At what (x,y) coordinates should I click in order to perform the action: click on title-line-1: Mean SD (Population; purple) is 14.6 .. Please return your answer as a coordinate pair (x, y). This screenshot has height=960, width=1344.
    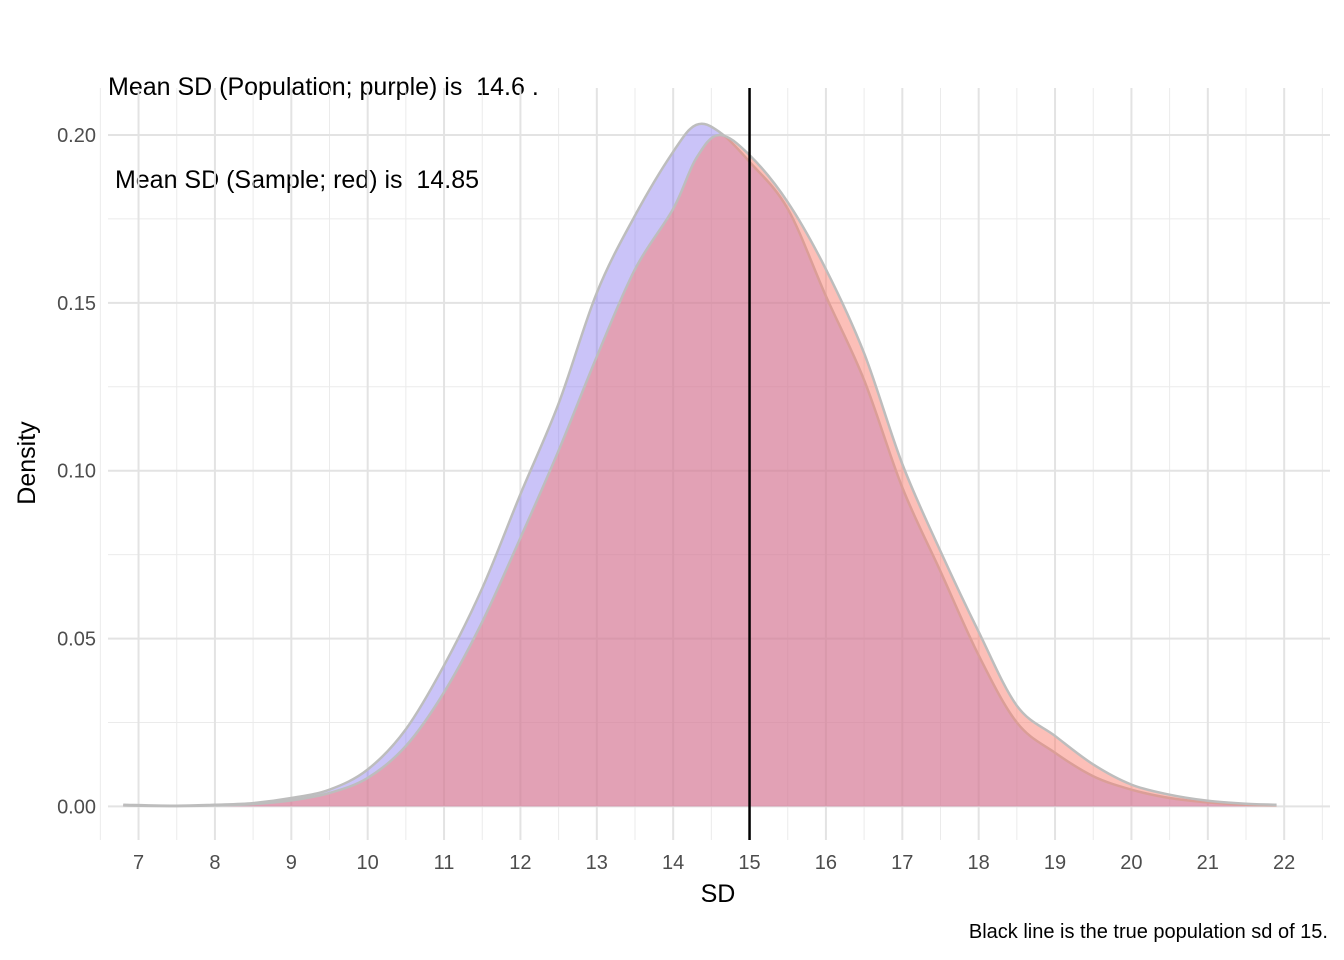
    Looking at the image, I should click on (323, 87).